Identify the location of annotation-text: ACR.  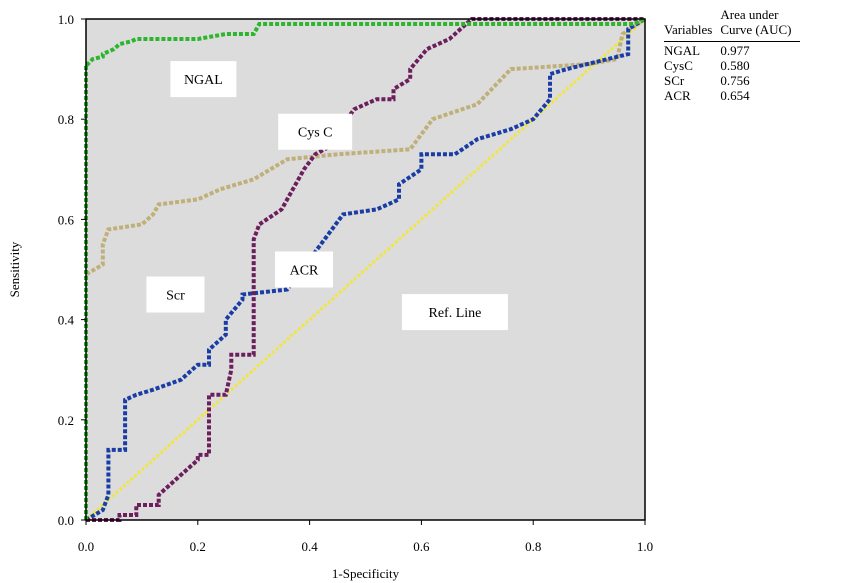
(304, 271).